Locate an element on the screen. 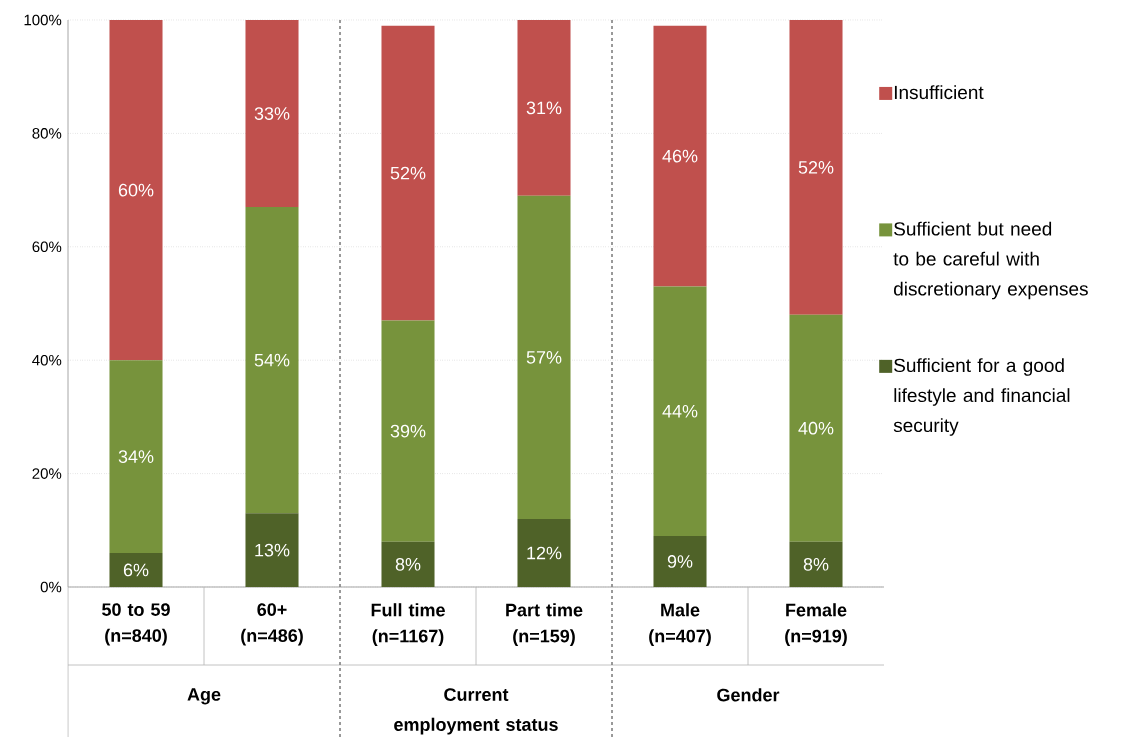 The height and width of the screenshot is (737, 1139). data-label: 34% is located at coordinates (136, 456).